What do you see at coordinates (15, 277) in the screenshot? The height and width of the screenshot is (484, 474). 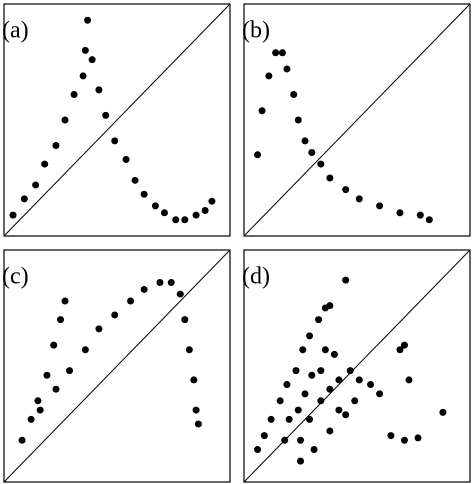 I see `panel-label: (c)` at bounding box center [15, 277].